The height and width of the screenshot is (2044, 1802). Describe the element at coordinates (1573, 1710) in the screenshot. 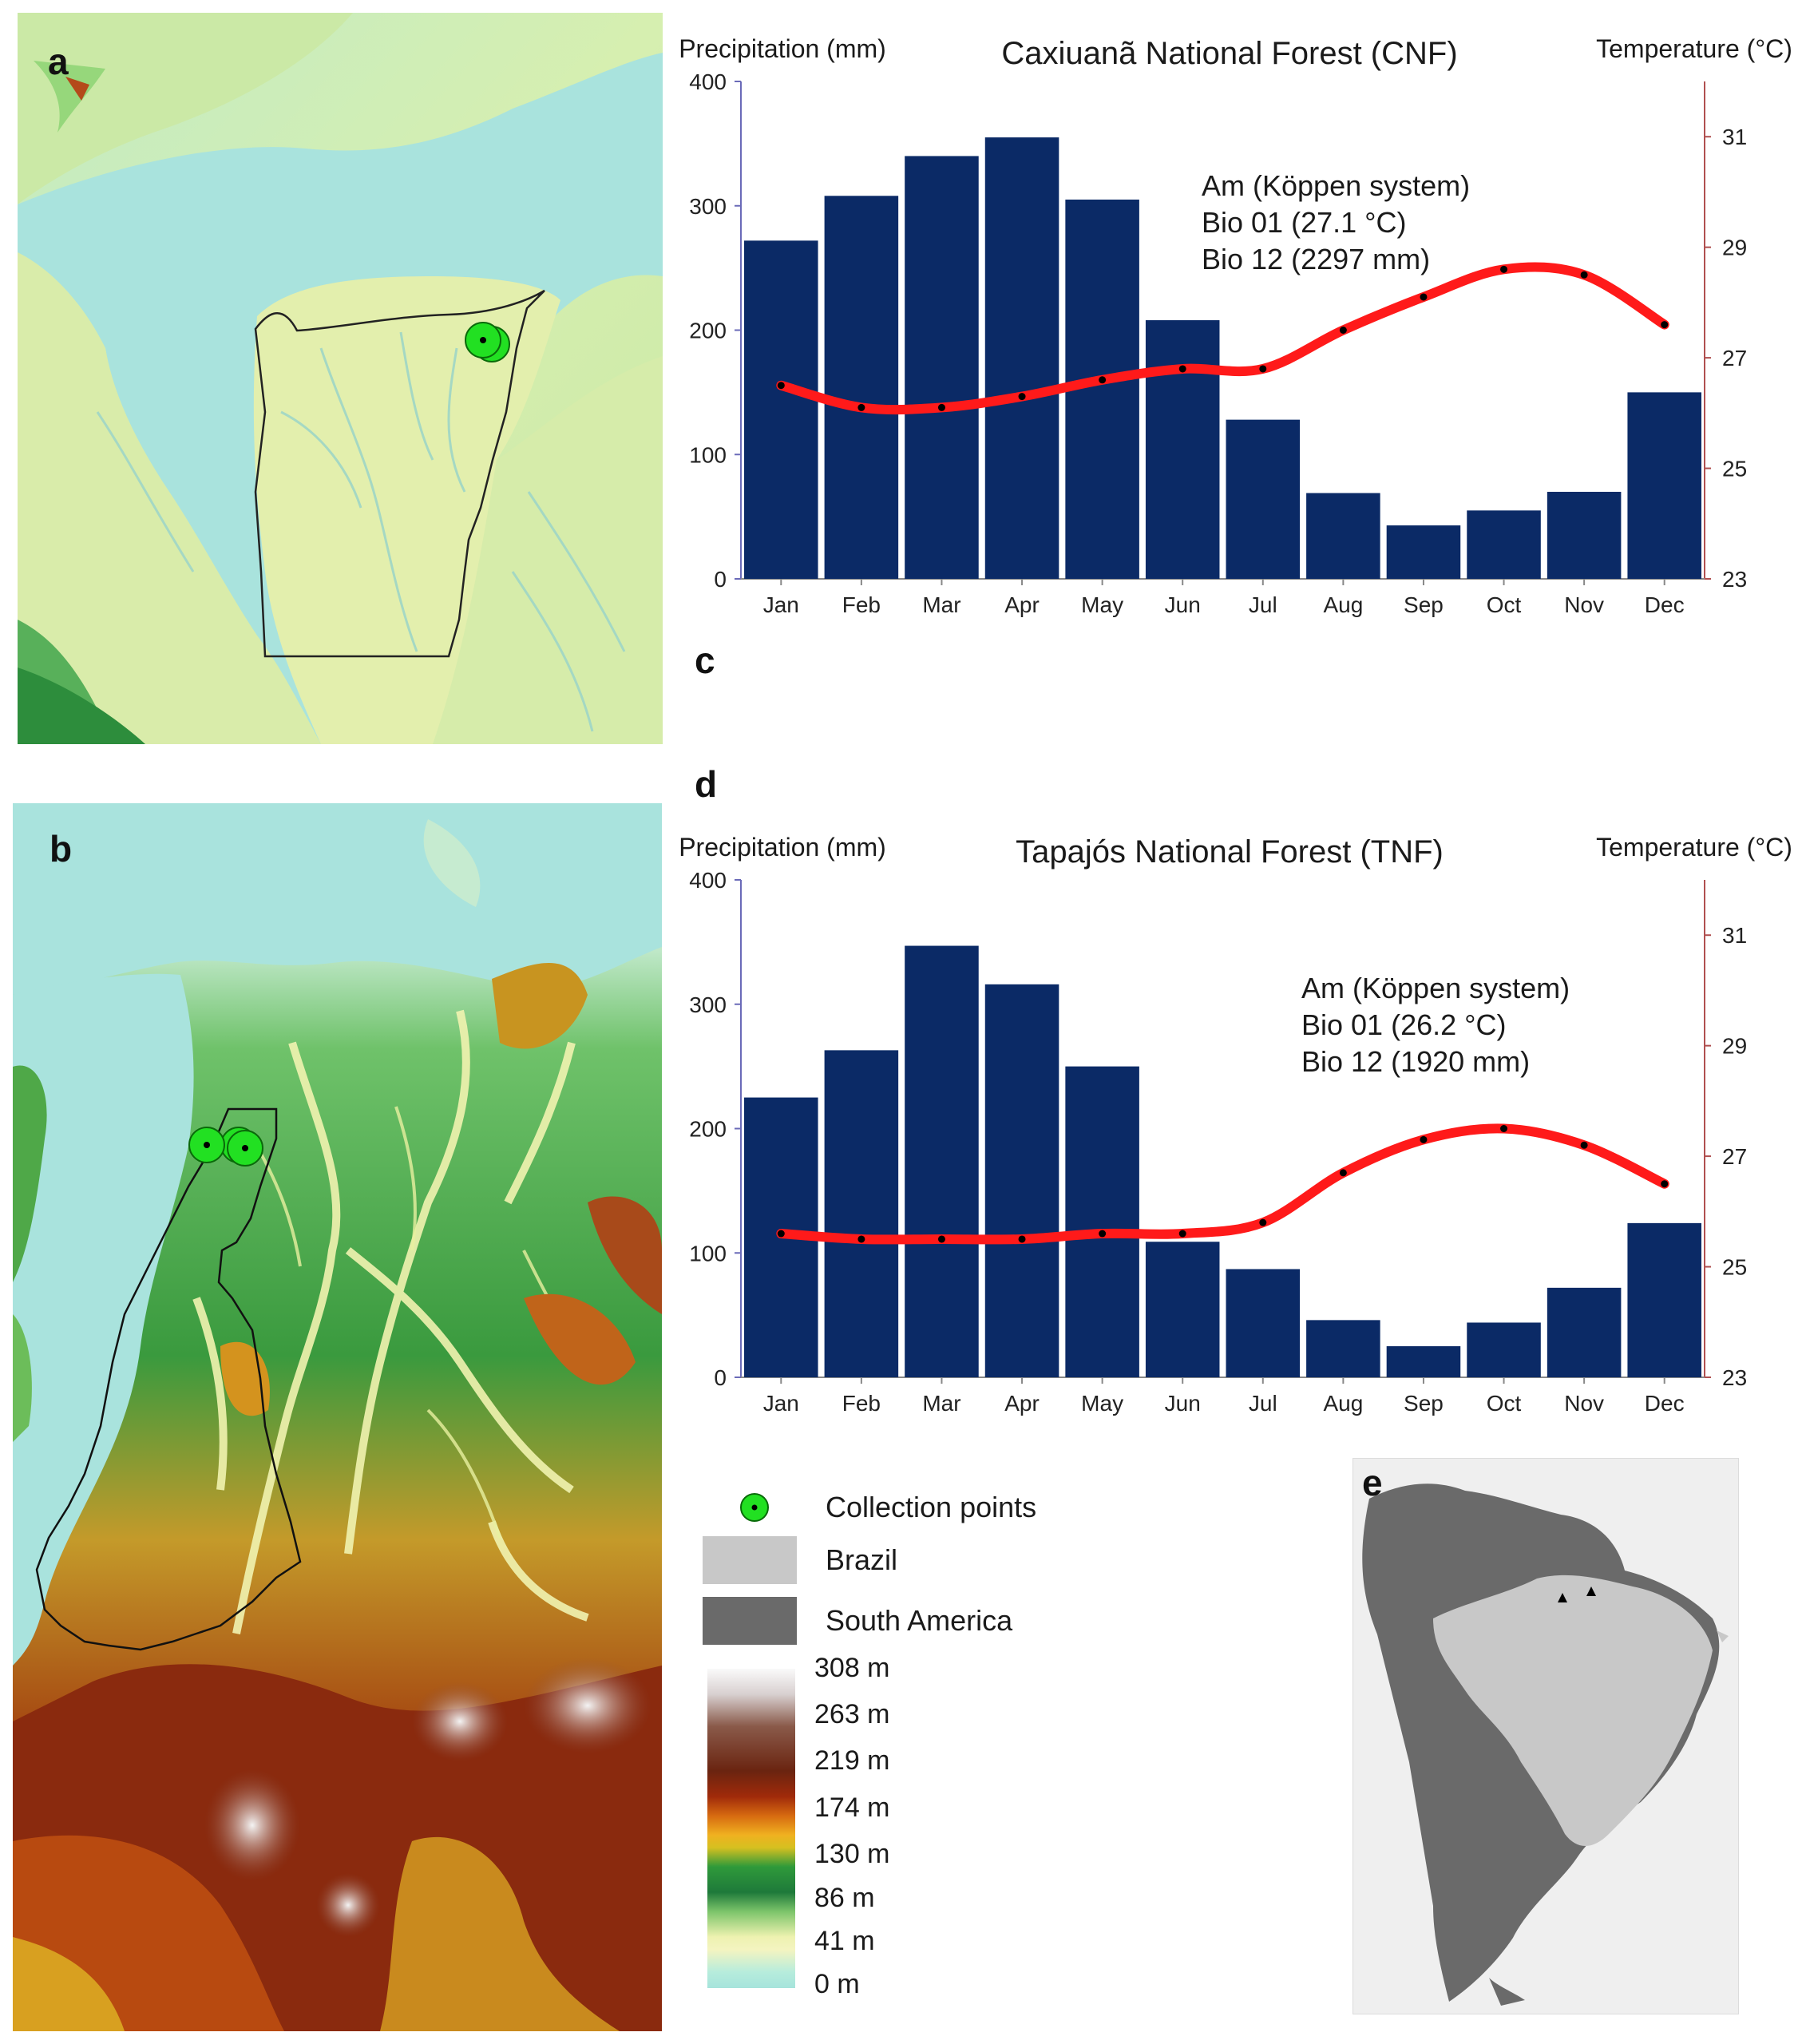

I see `brazil-shape` at that location.